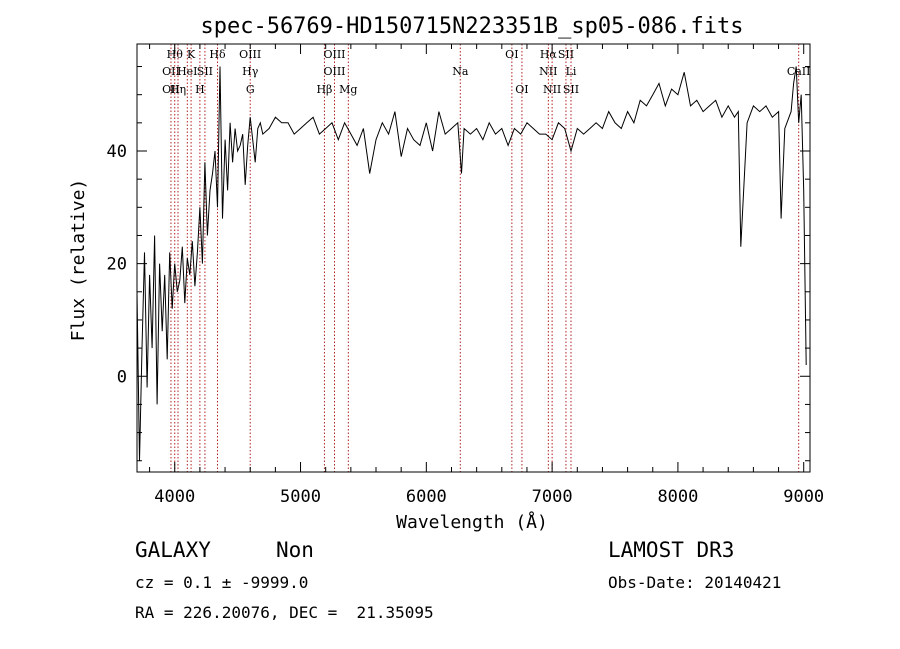 The height and width of the screenshot is (649, 900). What do you see at coordinates (174, 497) in the screenshot?
I see `x-tick-label: 4000` at bounding box center [174, 497].